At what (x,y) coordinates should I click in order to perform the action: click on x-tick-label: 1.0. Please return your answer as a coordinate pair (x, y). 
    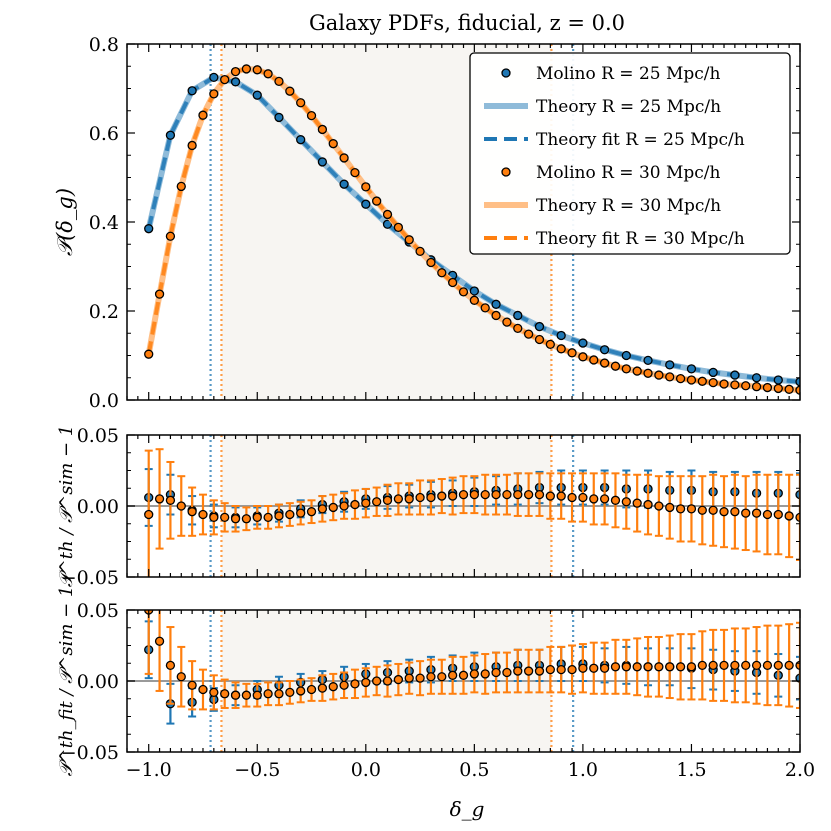
    Looking at the image, I should click on (583, 770).